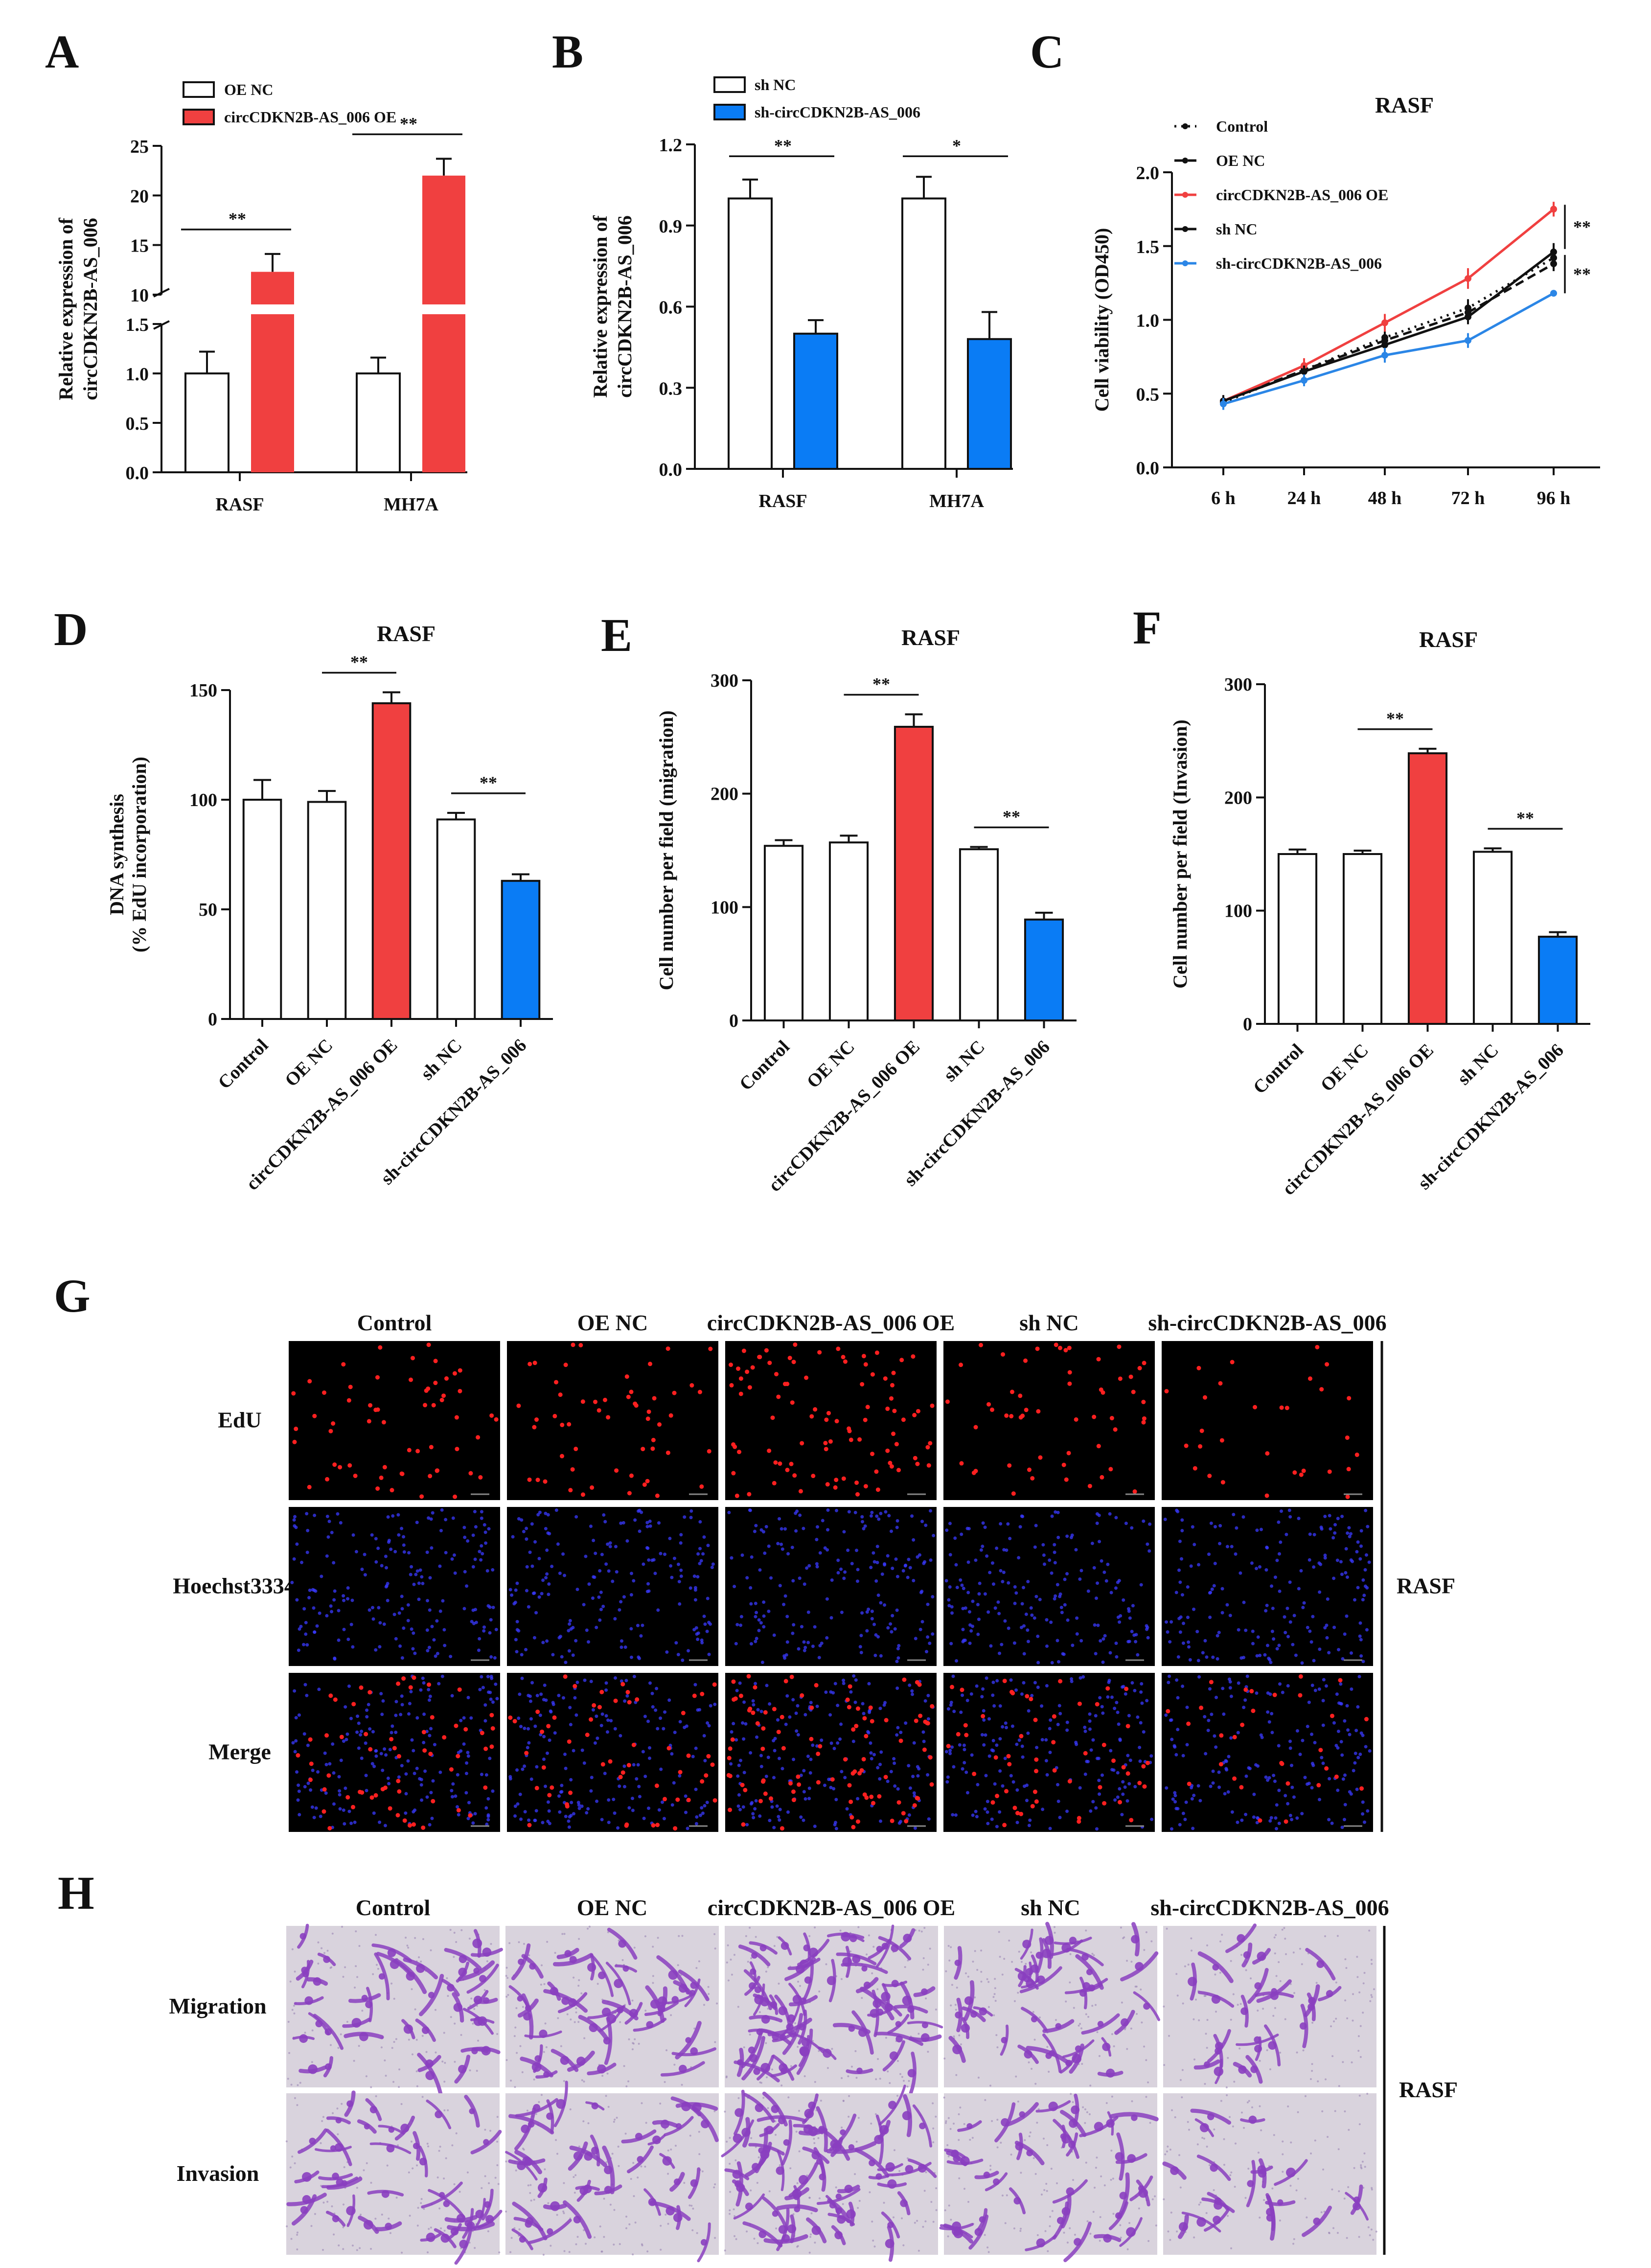  What do you see at coordinates (1148, 395) in the screenshot?
I see `y-tick-label: 0.5` at bounding box center [1148, 395].